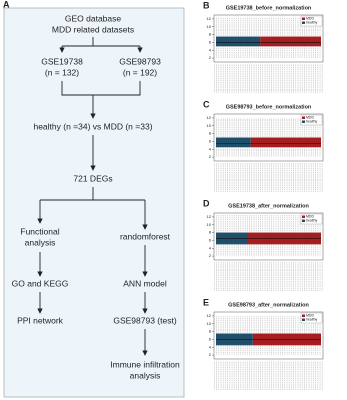  Describe the element at coordinates (140, 61) in the screenshot. I see `node-text: GSE98793` at that location.